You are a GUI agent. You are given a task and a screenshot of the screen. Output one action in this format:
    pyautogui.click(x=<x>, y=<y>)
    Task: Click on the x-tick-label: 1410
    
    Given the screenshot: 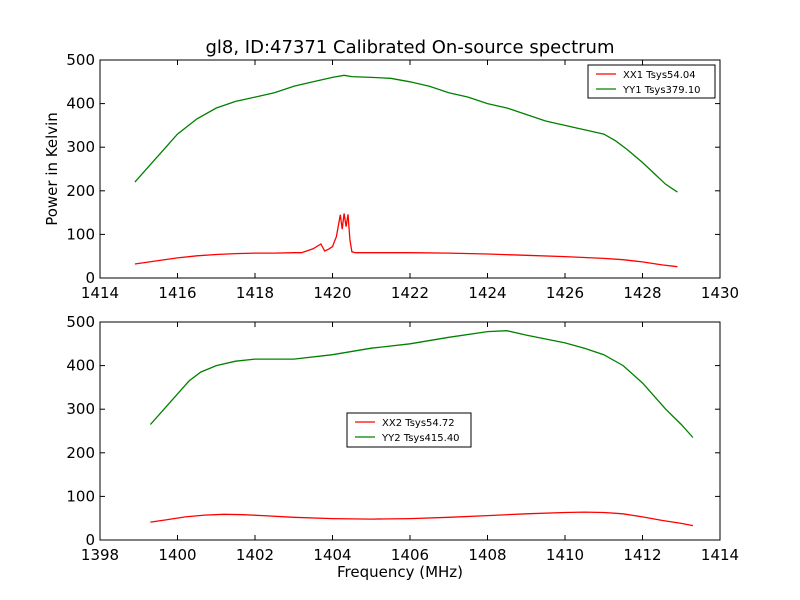 What is the action you would take?
    pyautogui.click(x=565, y=555)
    